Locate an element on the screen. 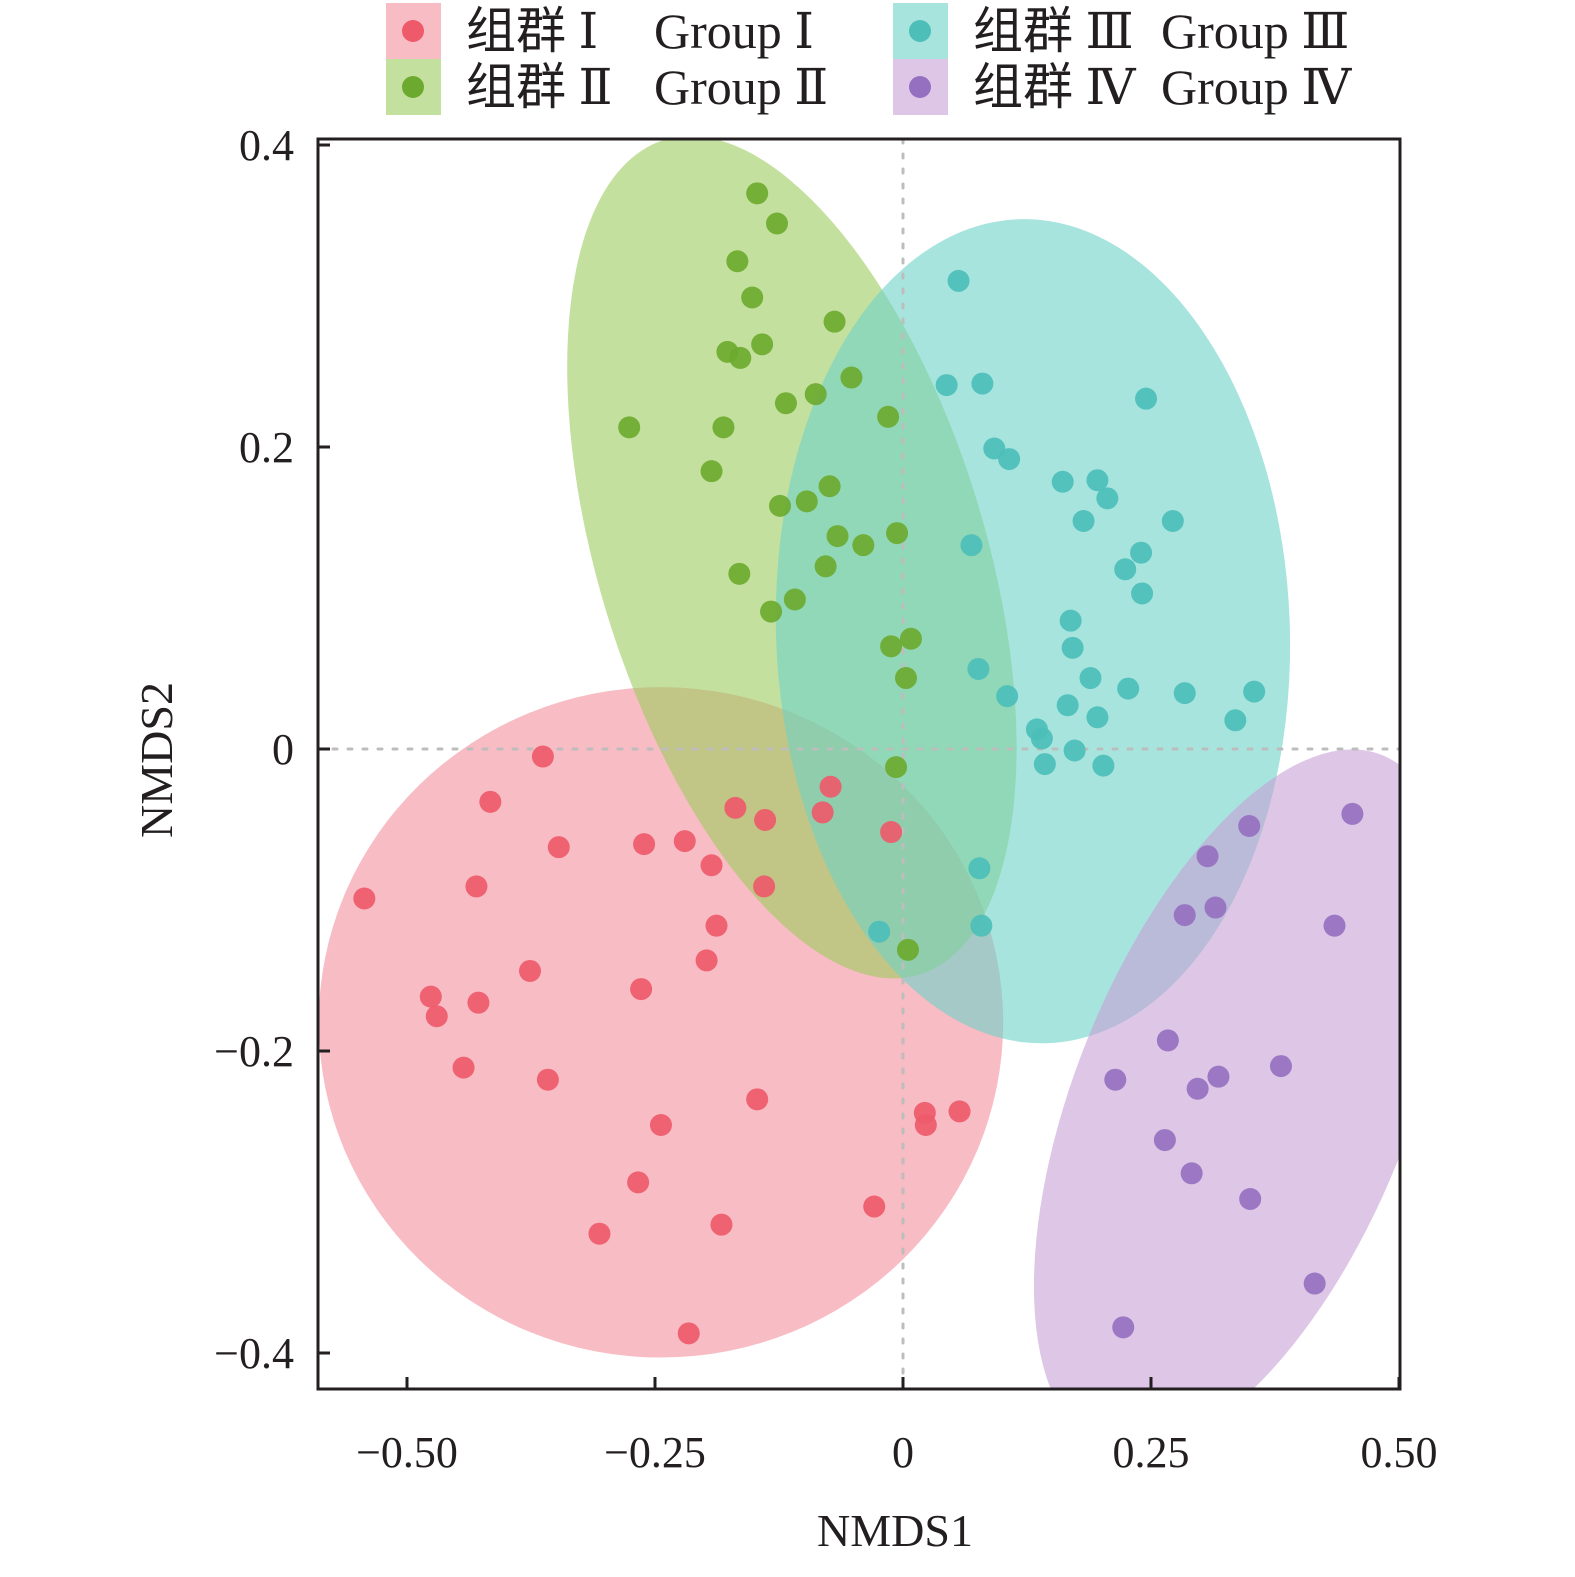 This screenshot has width=1575, height=1577. legend-item-group-4: 组群 Ⅳ Group Ⅳ is located at coordinates (1122, 87).